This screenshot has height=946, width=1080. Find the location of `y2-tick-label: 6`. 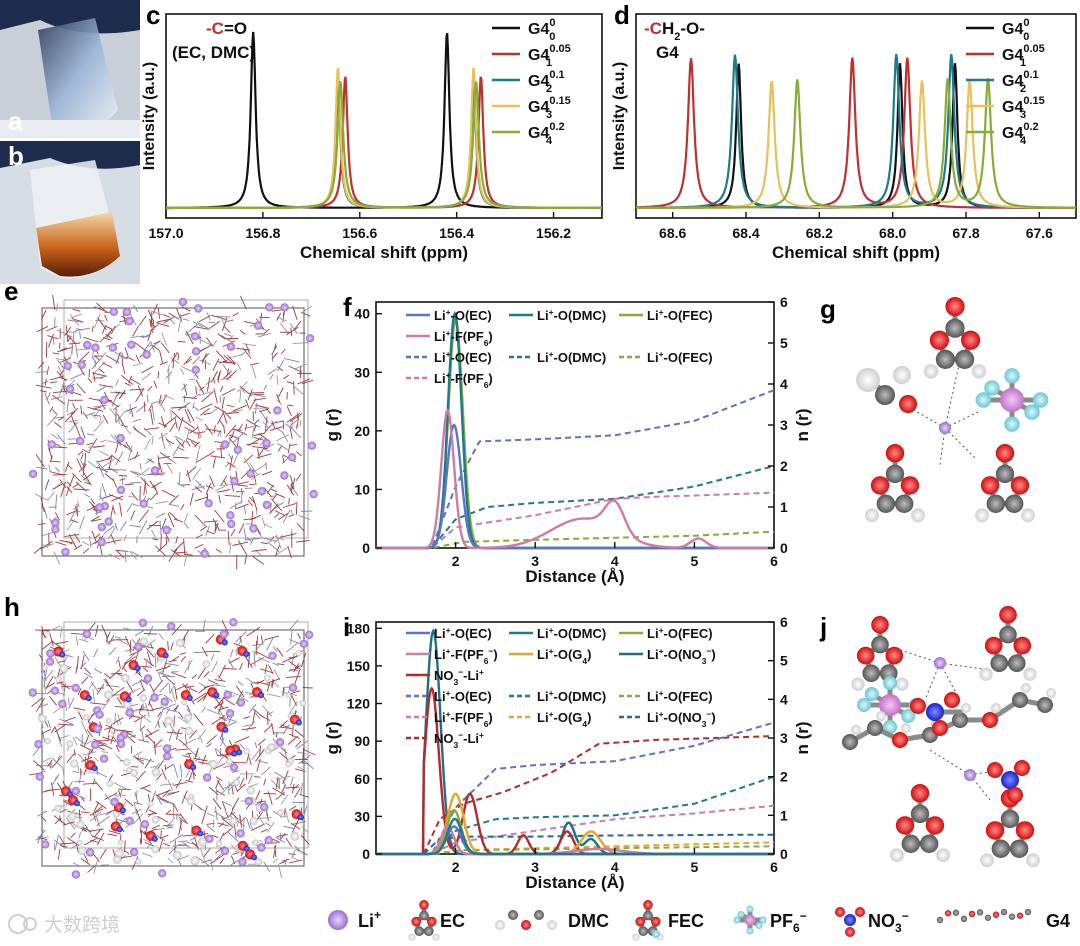

y2-tick-label: 6 is located at coordinates (784, 302).